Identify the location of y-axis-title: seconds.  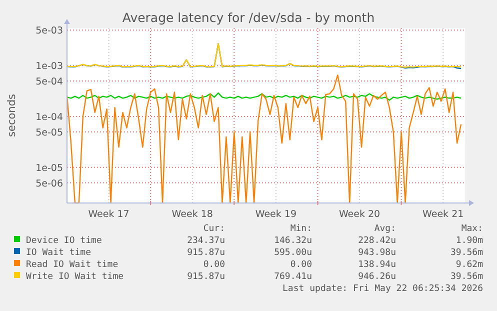
(12, 115).